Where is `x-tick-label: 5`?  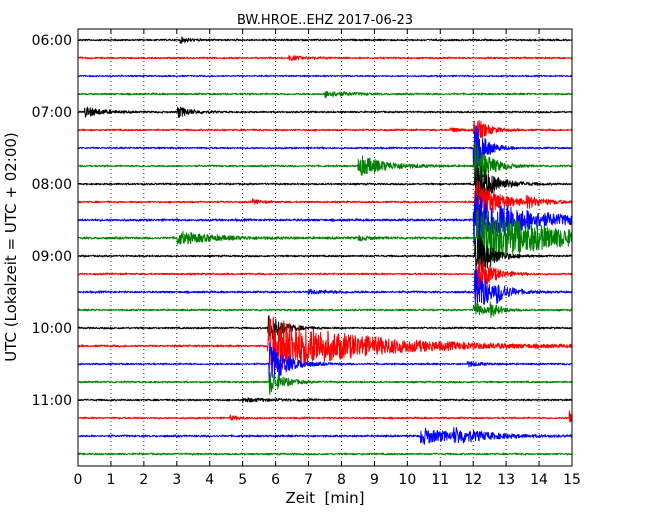
x-tick-label: 5 is located at coordinates (242, 480).